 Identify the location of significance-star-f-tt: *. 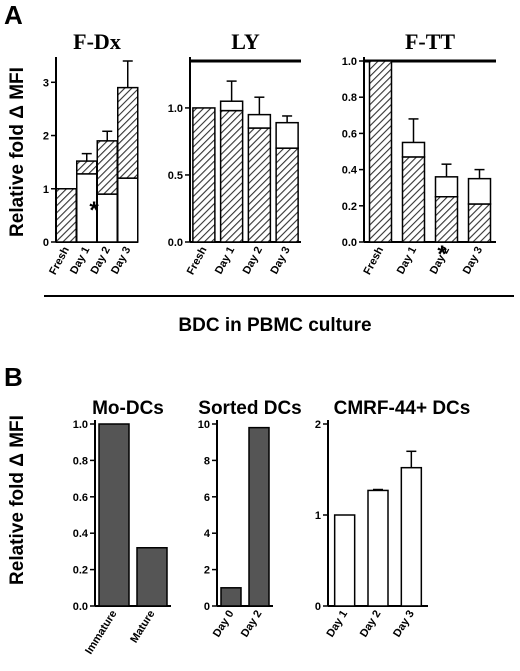
(442, 254).